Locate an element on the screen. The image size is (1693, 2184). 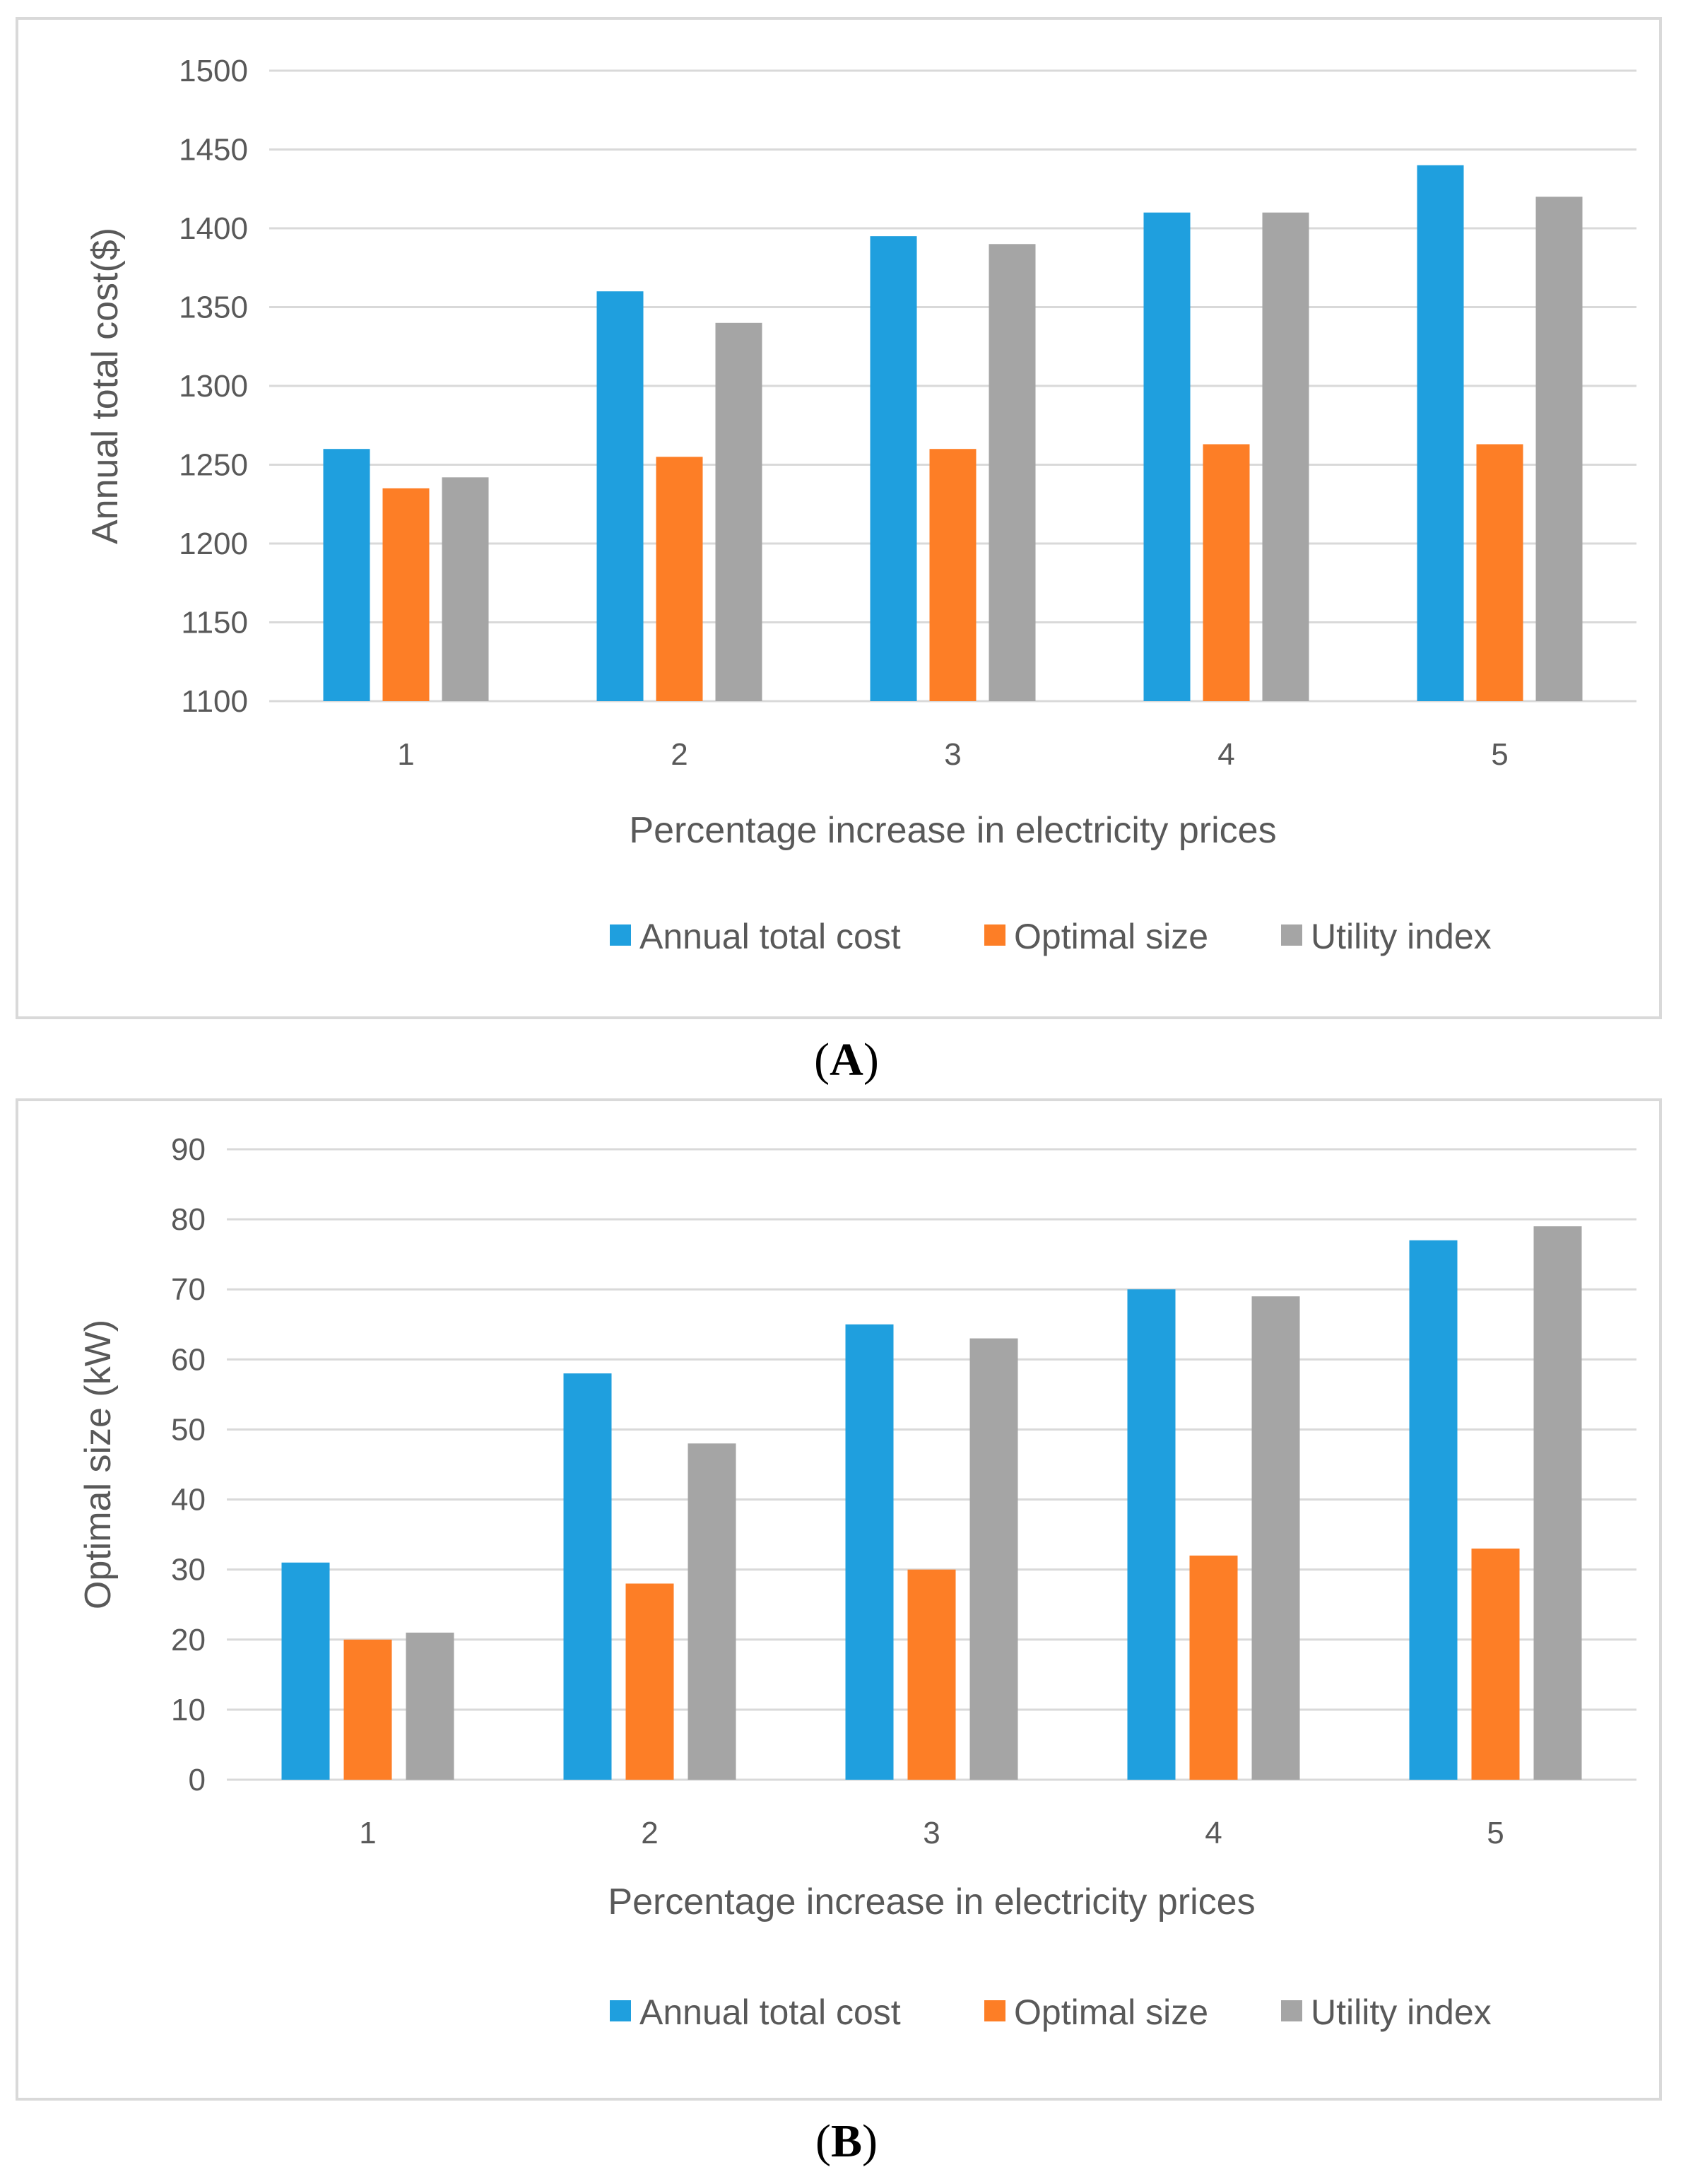
y-tick-label: 1200 is located at coordinates (213, 544).